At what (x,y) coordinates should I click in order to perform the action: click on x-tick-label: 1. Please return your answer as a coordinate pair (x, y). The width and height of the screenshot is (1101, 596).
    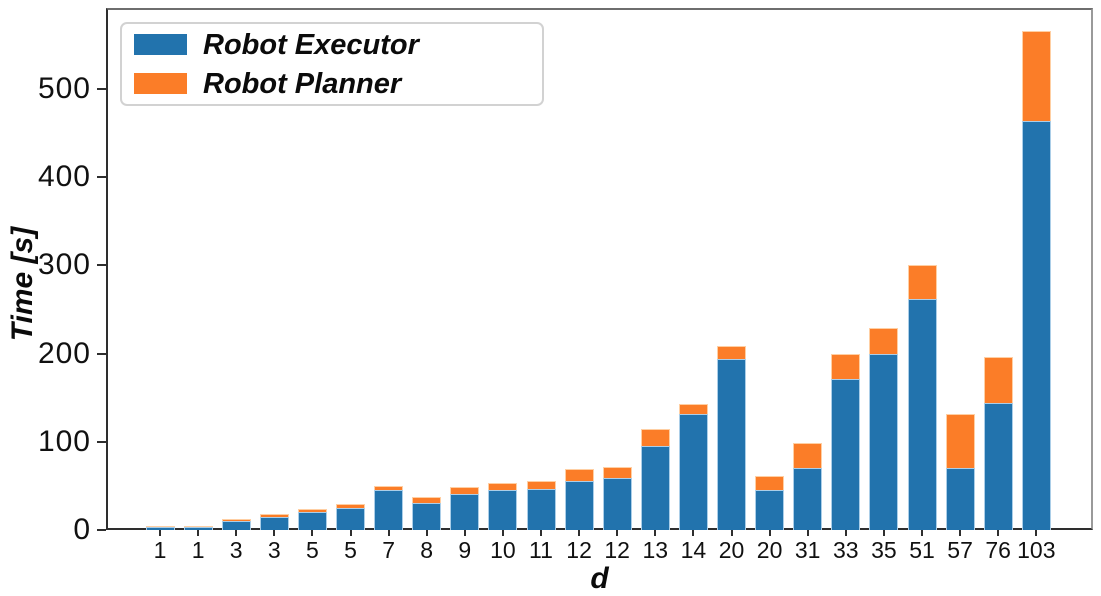
    Looking at the image, I should click on (198, 550).